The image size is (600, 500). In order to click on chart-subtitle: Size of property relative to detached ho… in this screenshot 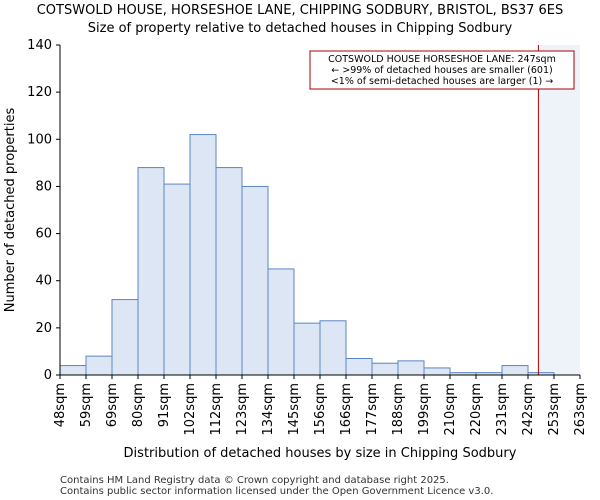, I will do `click(300, 28)`.